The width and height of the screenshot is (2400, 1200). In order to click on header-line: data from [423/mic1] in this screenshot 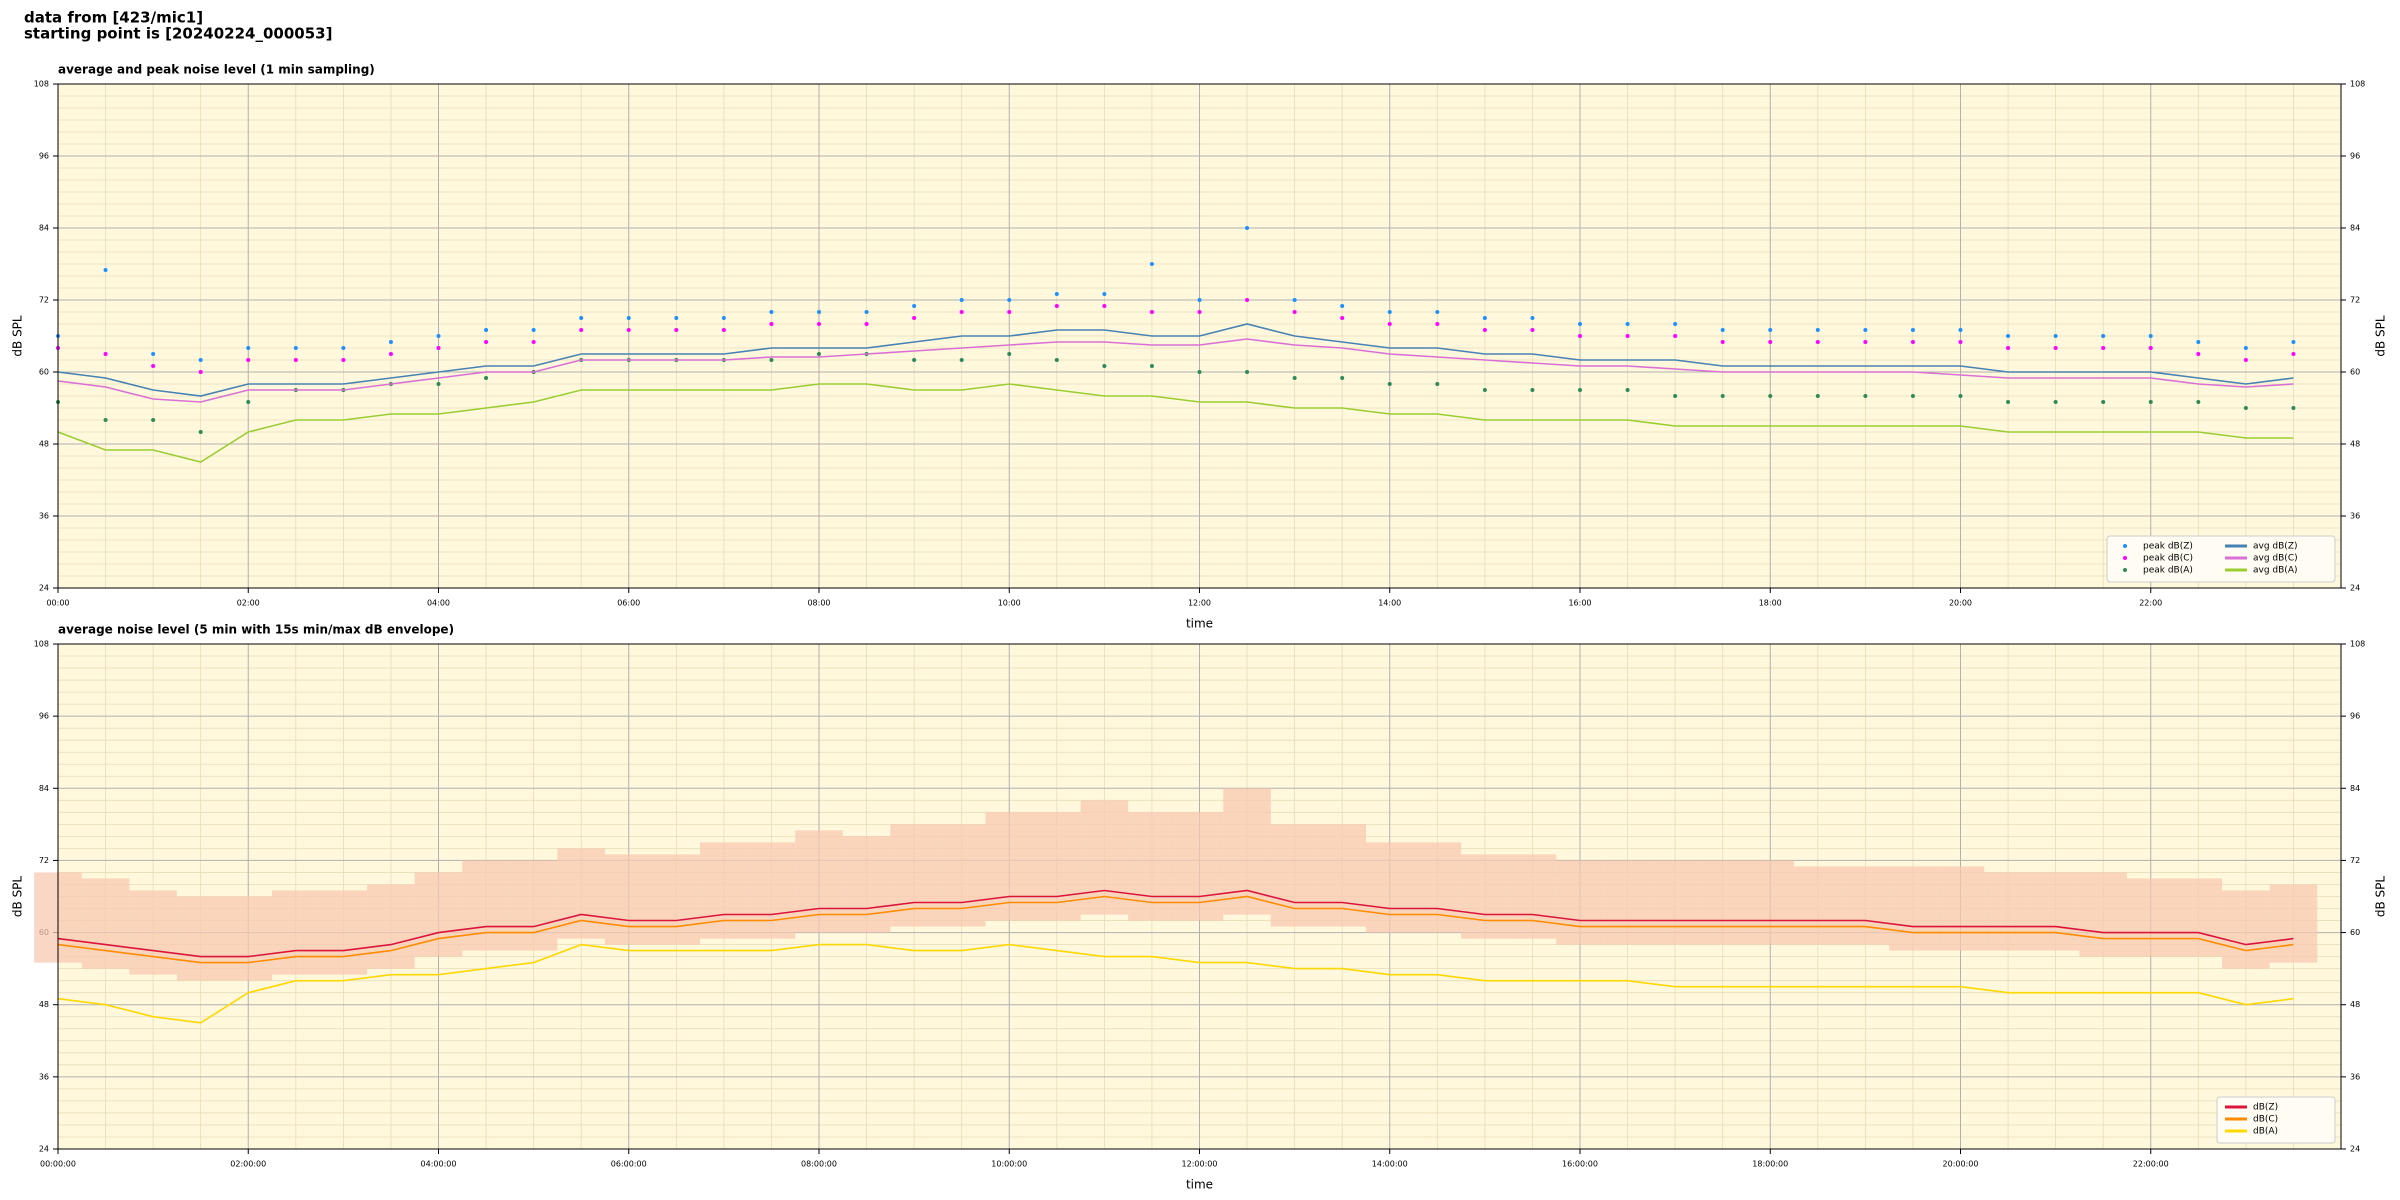, I will do `click(113, 18)`.